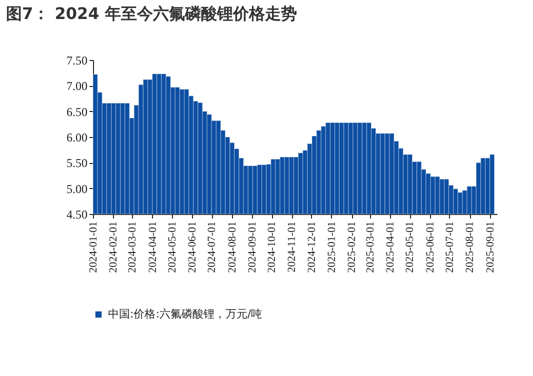 This screenshot has width=533, height=376. What do you see at coordinates (312, 247) in the screenshot?
I see `x-tick-label: 2024-12-01` at bounding box center [312, 247].